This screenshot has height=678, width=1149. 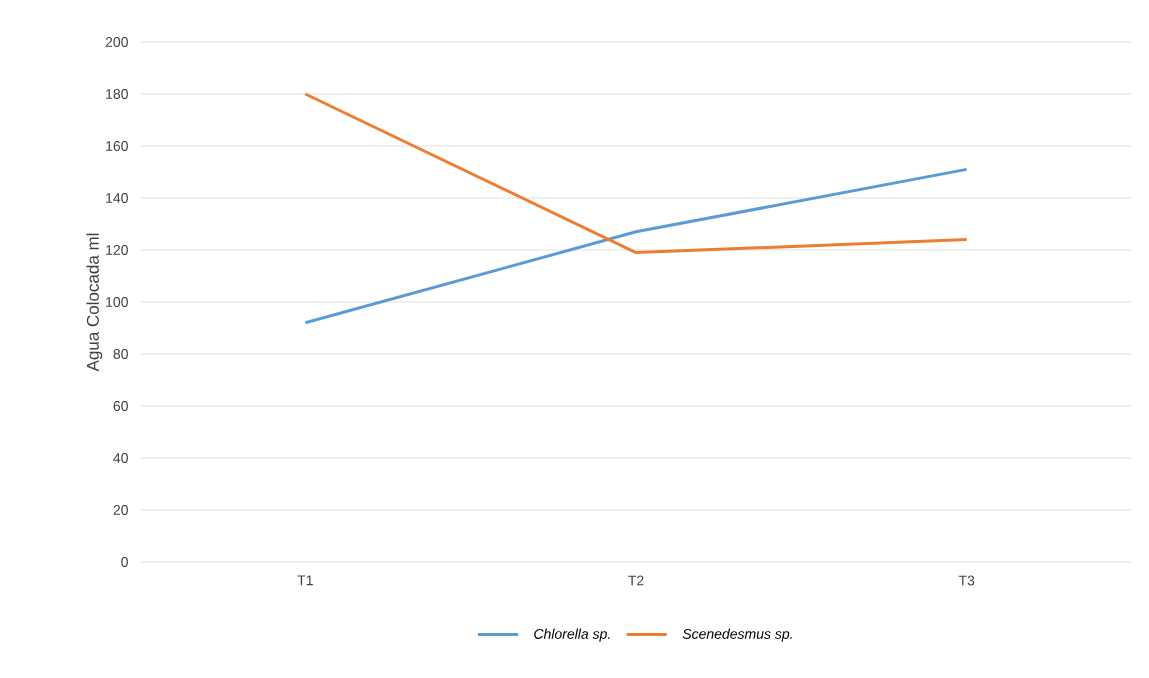 What do you see at coordinates (737, 635) in the screenshot?
I see `legend-label: Scenedesmus sp.` at bounding box center [737, 635].